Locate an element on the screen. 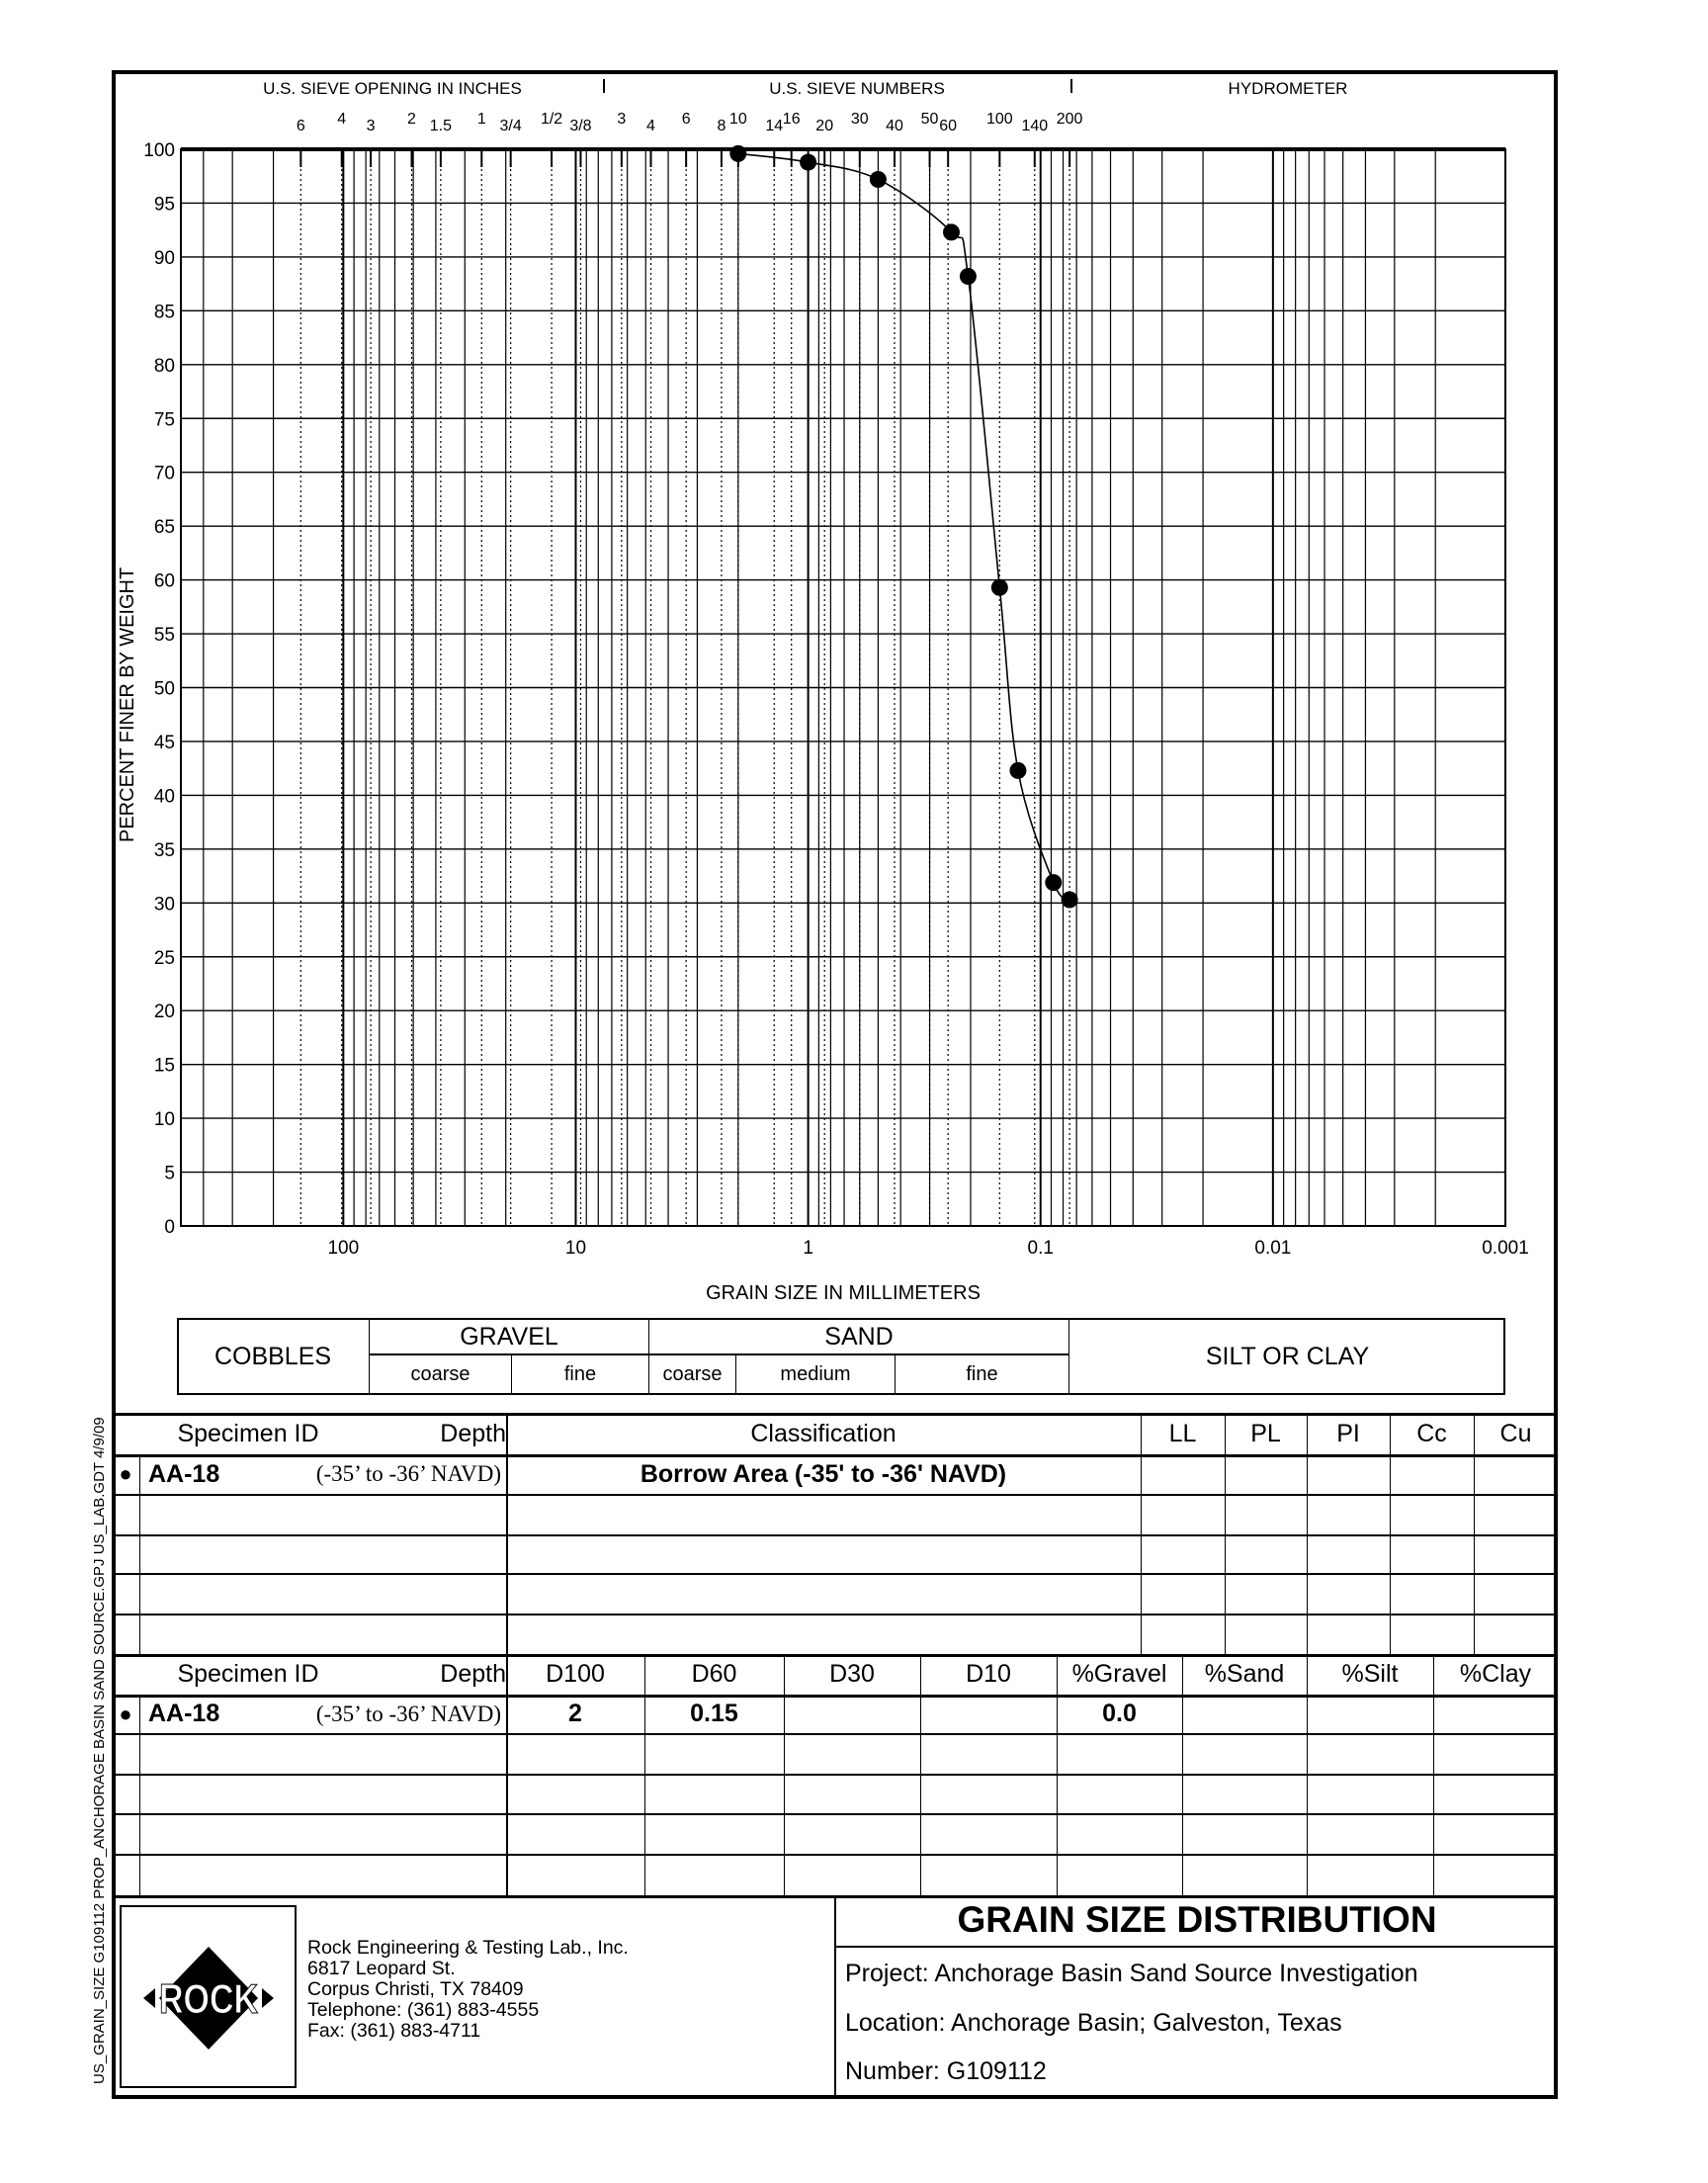 The width and height of the screenshot is (1708, 2183). y-tick-label: 100 is located at coordinates (159, 150).